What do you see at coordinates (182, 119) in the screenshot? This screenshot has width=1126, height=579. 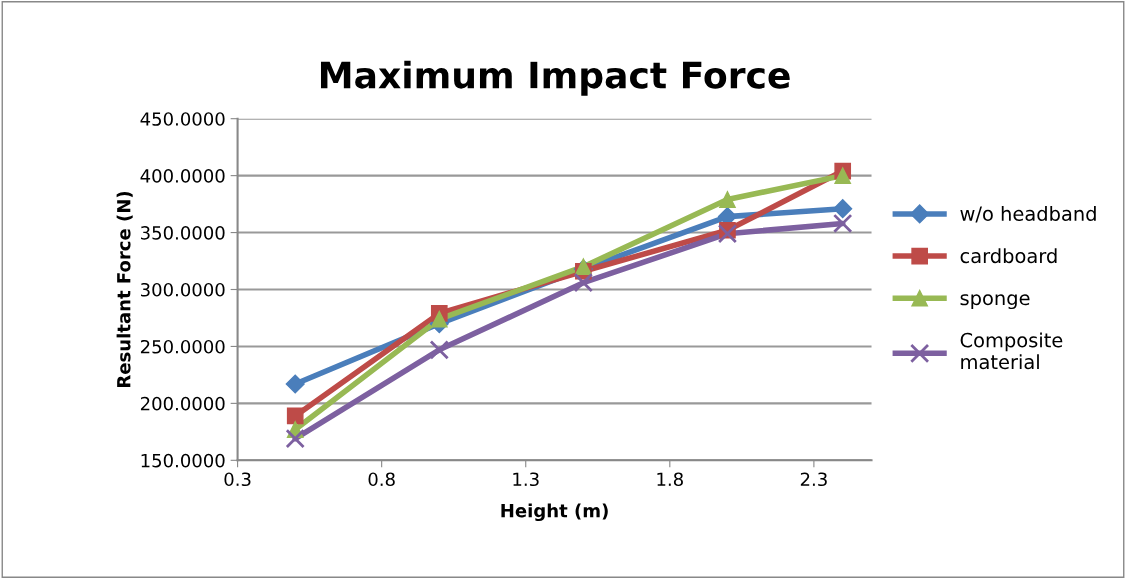 I see `y-tick-label: 450.0000` at bounding box center [182, 119].